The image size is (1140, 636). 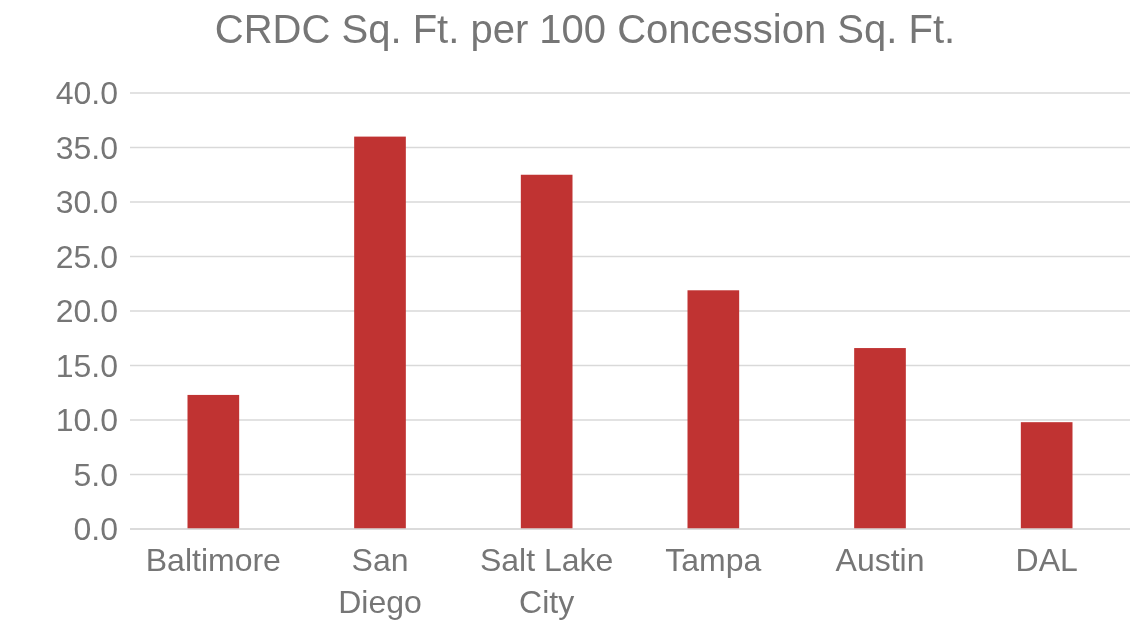 What do you see at coordinates (86, 311) in the screenshot?
I see `y-tick-label: 20.0` at bounding box center [86, 311].